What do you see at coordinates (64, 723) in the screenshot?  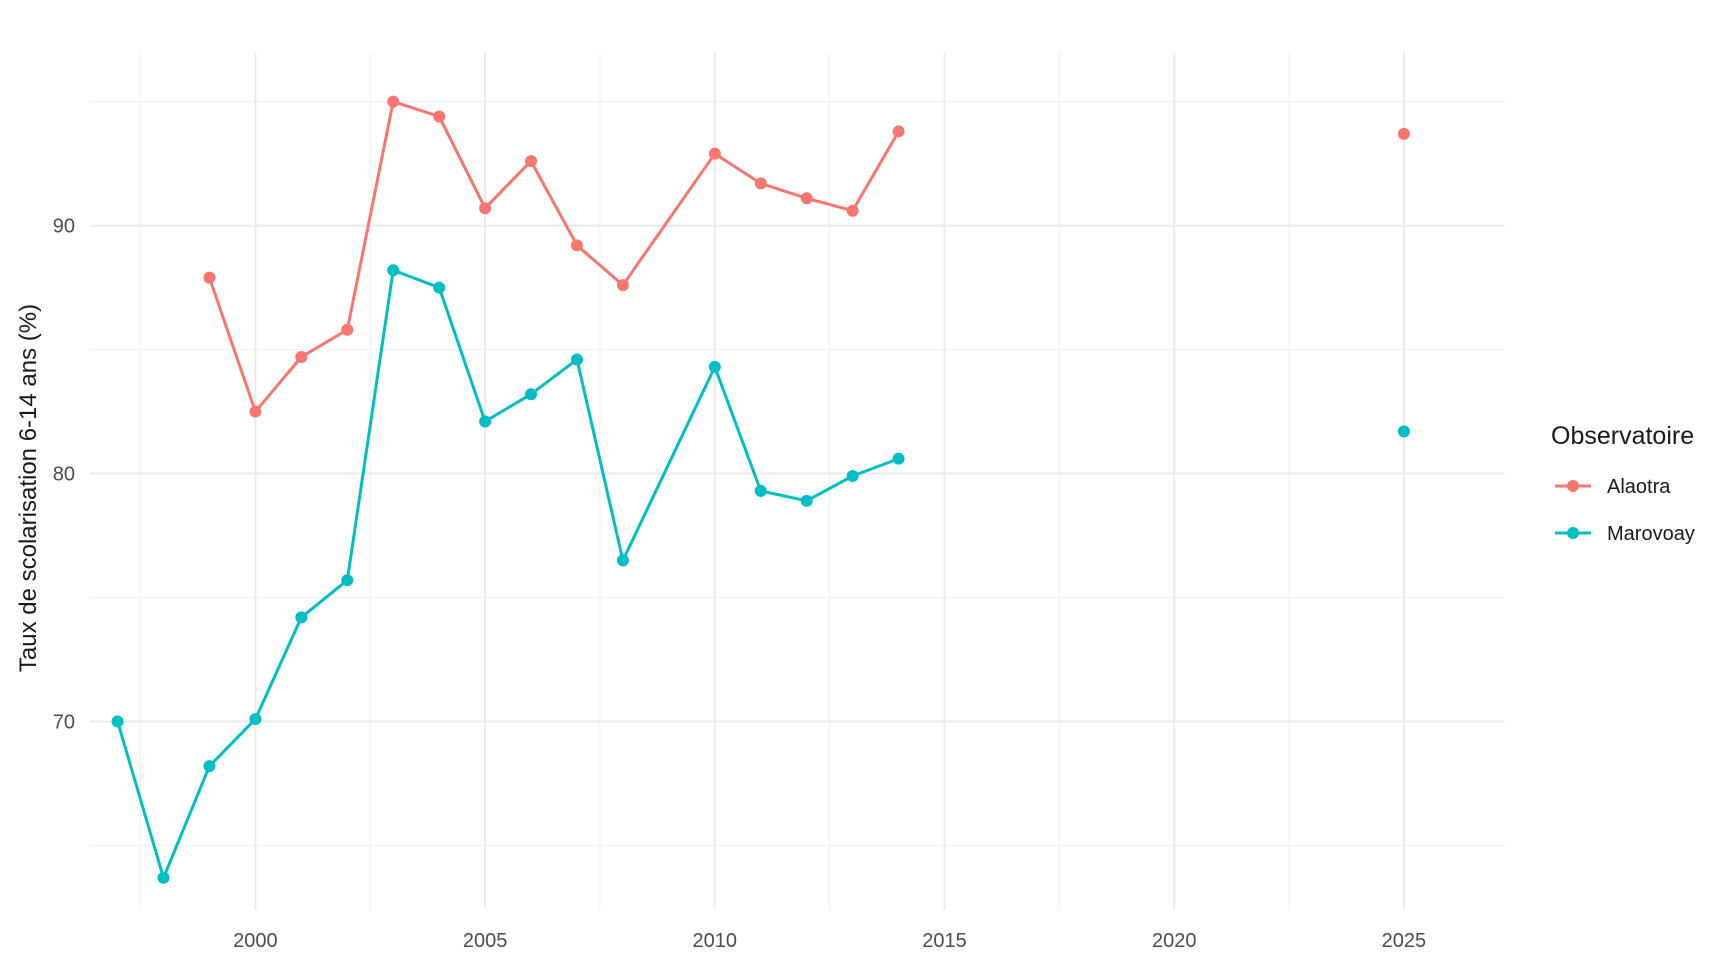 I see `y-tick-label: 70` at bounding box center [64, 723].